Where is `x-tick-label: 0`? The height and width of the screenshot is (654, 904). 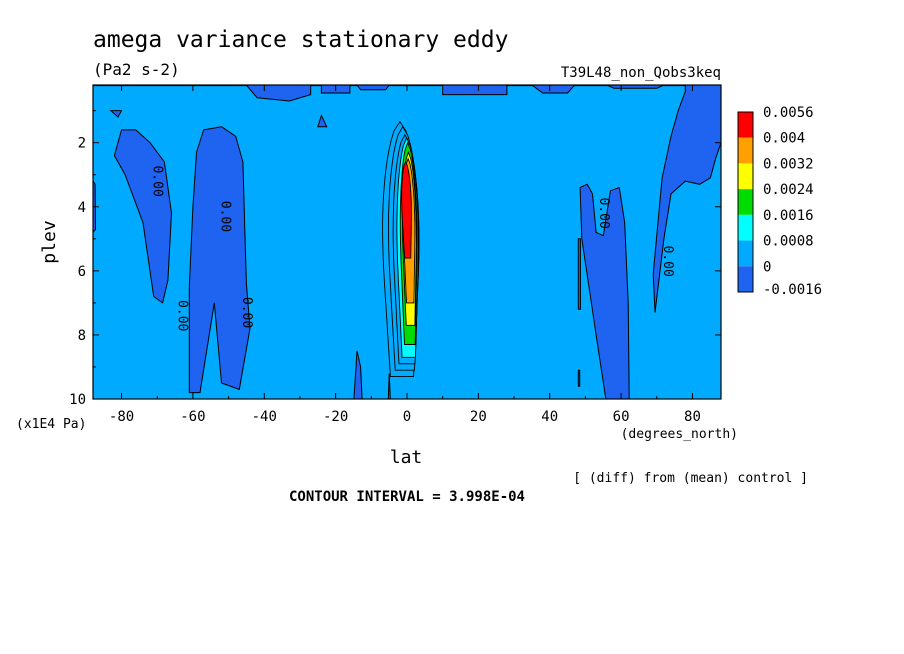 x-tick-label: 0 is located at coordinates (407, 417).